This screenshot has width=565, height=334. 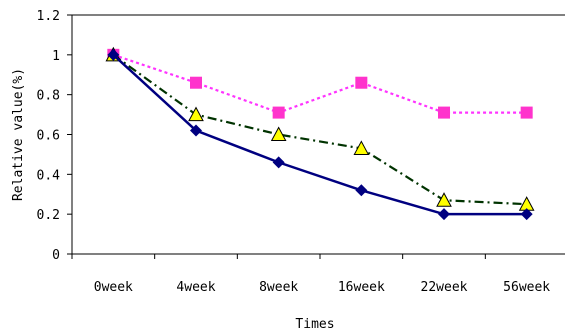 What do you see at coordinates (48, 16) in the screenshot?
I see `y-tick-label: 1.2` at bounding box center [48, 16].